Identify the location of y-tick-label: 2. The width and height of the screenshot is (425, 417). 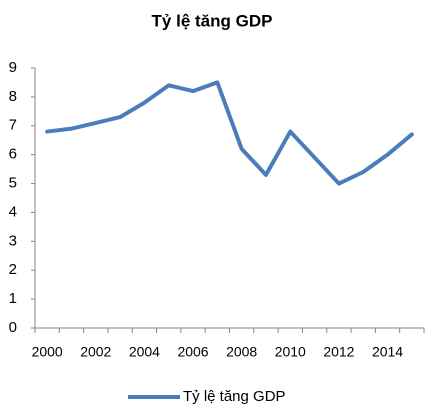
(13, 269).